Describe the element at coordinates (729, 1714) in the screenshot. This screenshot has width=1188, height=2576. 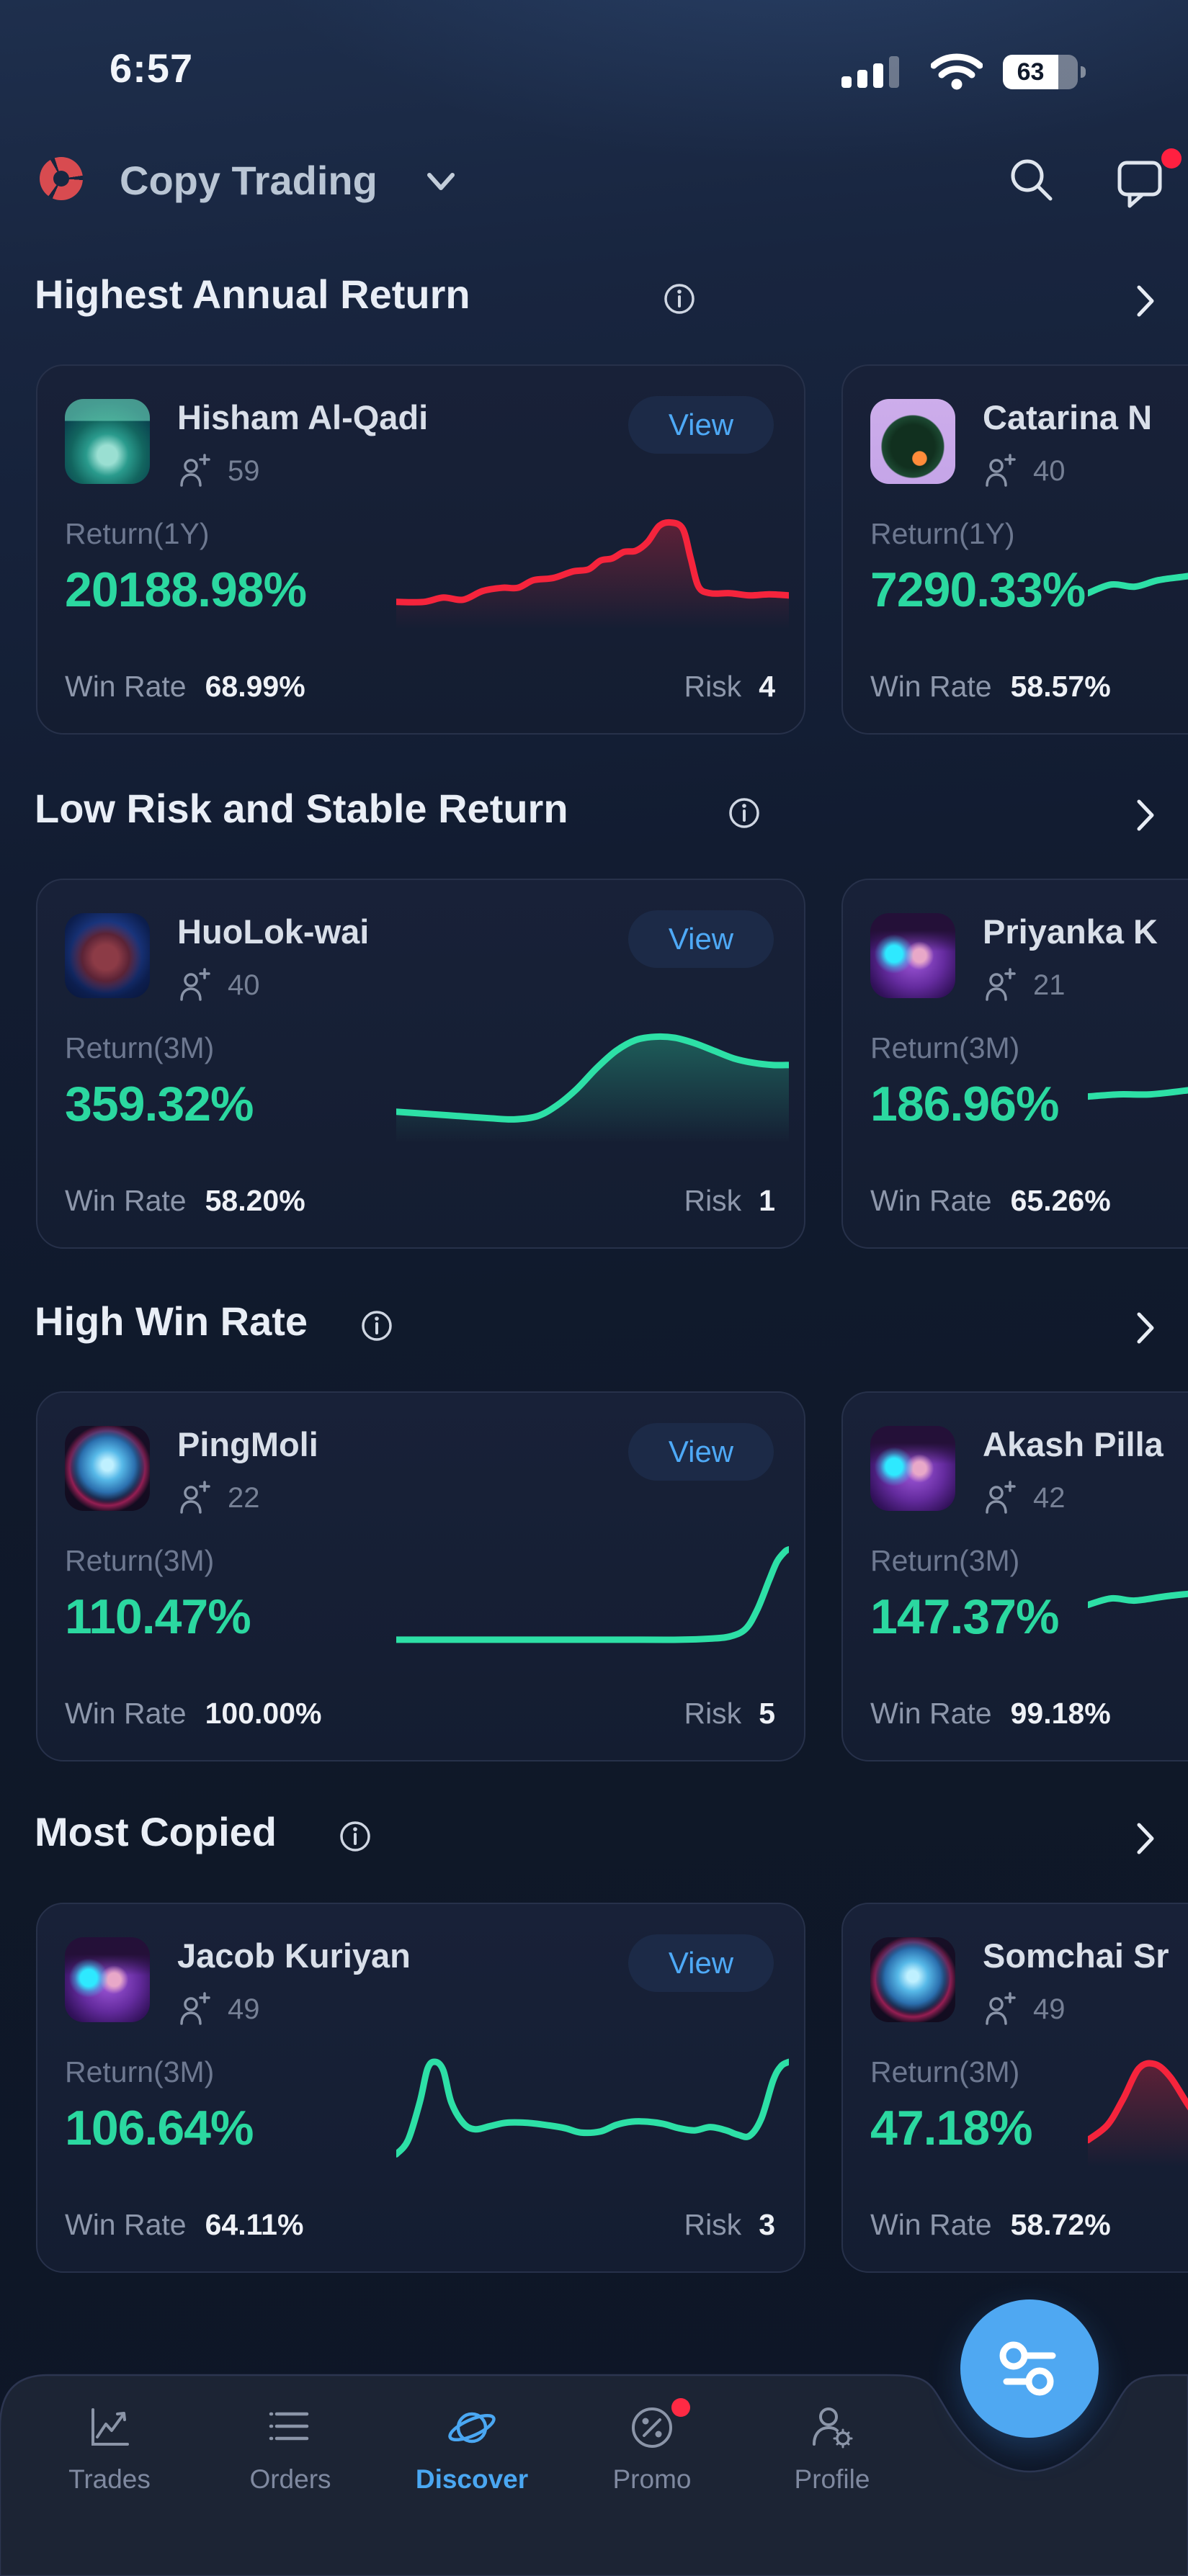
I see `risk-row: Risk 5` at that location.